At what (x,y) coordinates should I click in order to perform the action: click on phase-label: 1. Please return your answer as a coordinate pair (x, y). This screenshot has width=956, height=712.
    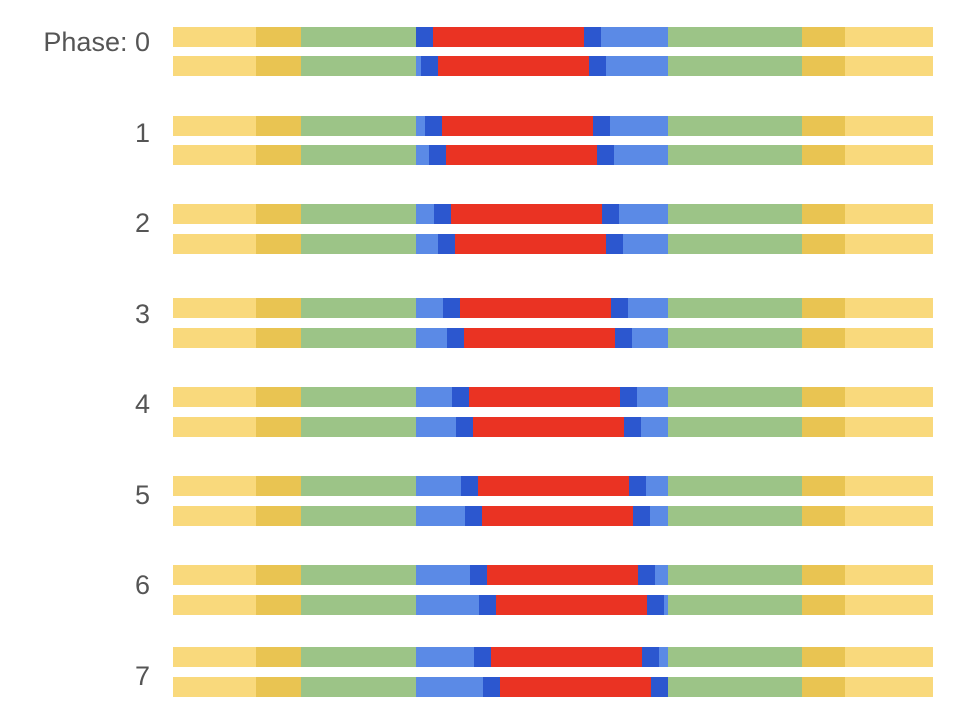
    Looking at the image, I should click on (142, 133).